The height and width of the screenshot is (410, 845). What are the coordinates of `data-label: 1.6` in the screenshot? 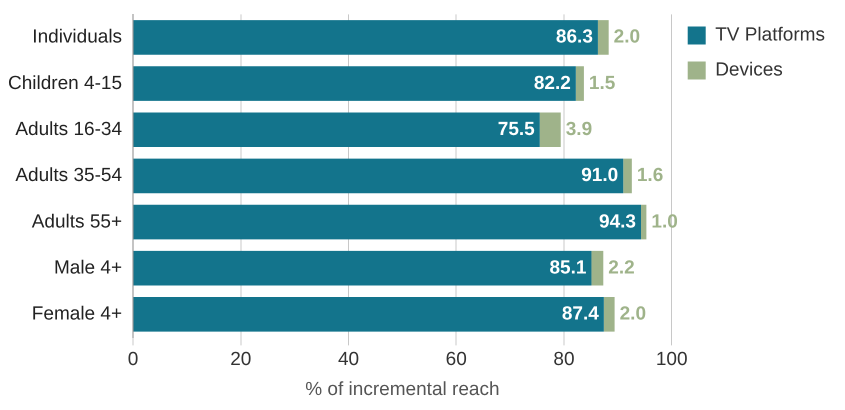 It's located at (650, 175).